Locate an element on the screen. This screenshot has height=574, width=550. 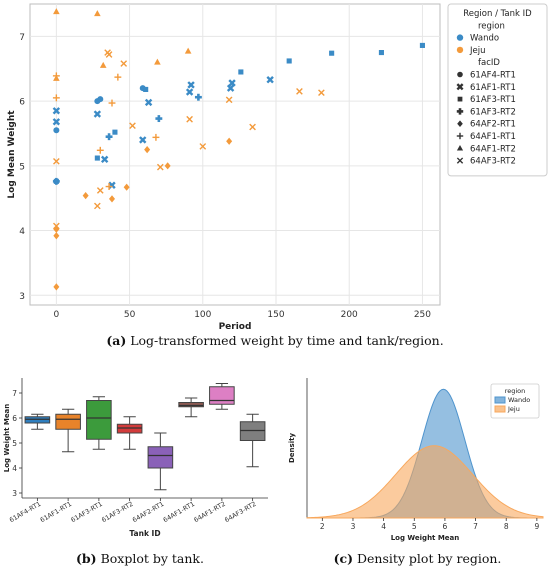
caption-b-tag: (b) is located at coordinates (86, 558).